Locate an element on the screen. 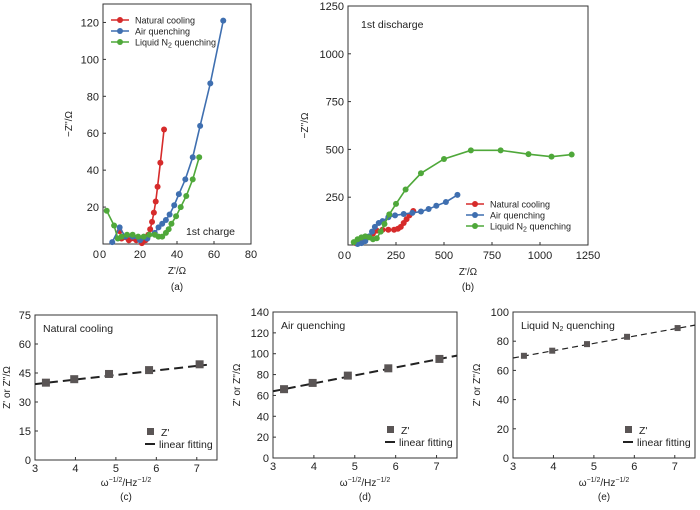 The image size is (700, 510). panel-title: Natural cooling is located at coordinates (78, 329).